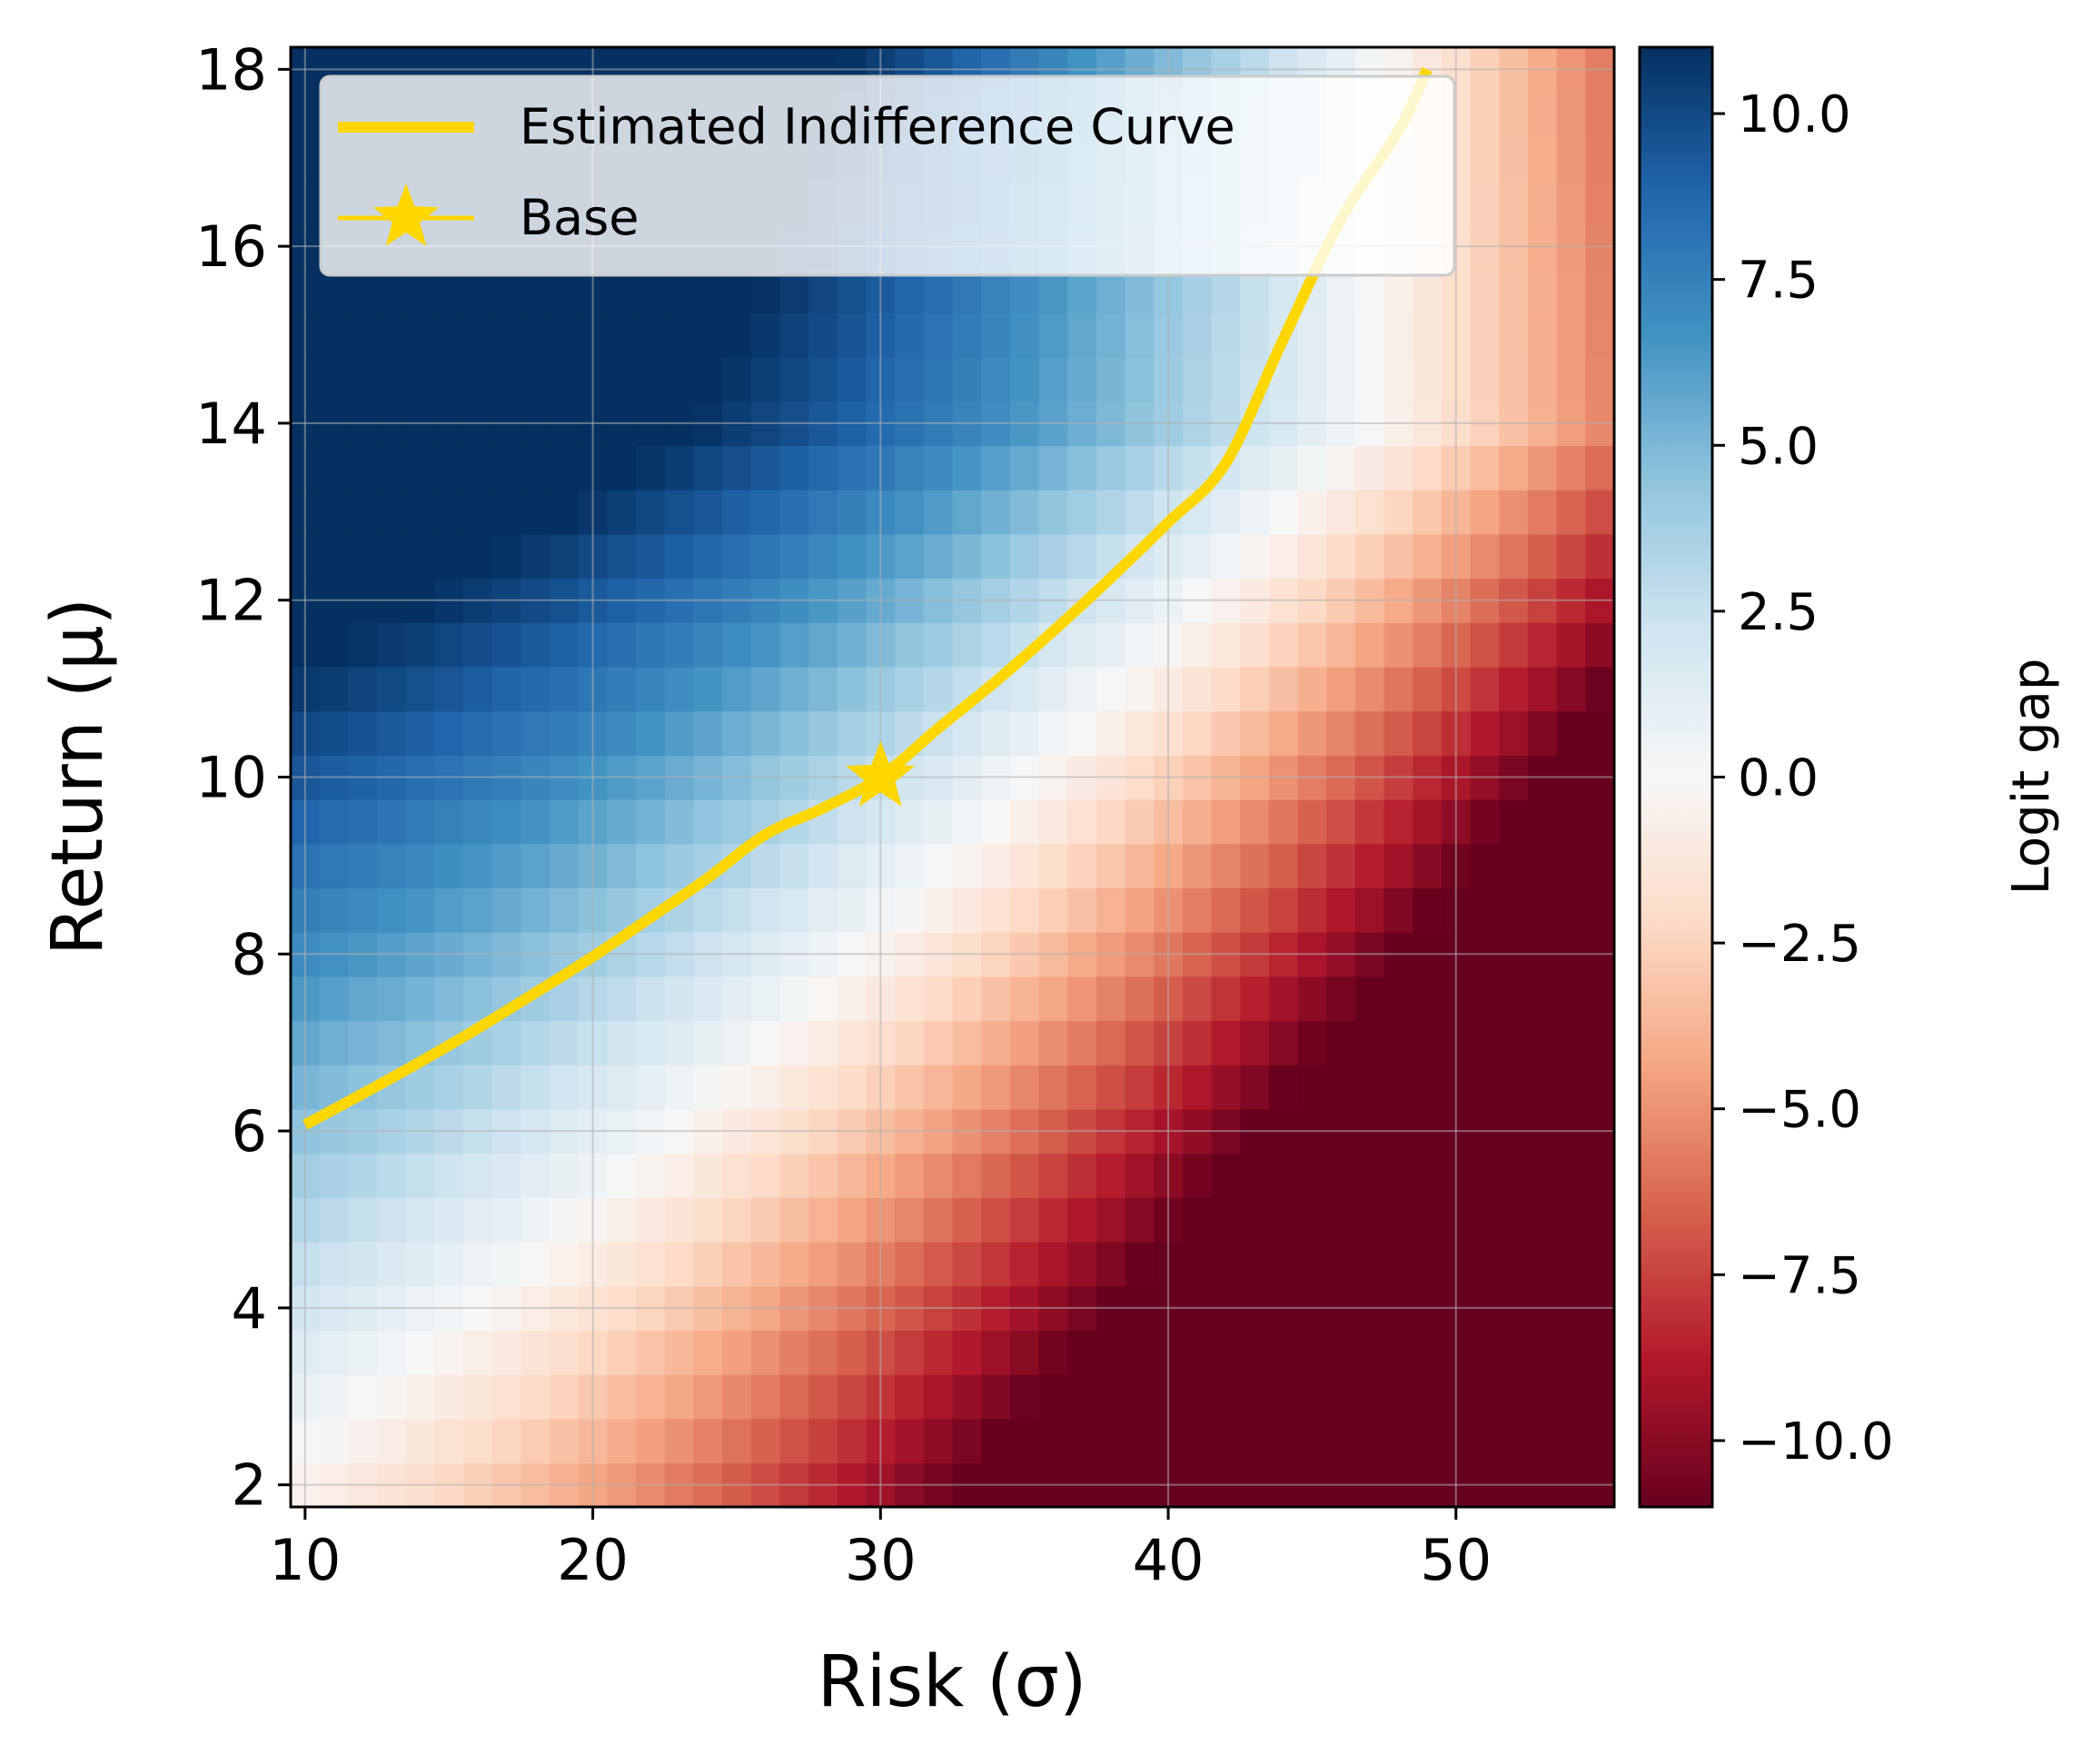 The height and width of the screenshot is (1764, 2092). What do you see at coordinates (1778, 612) in the screenshot?
I see `colorbar-tick-label: 2.5` at bounding box center [1778, 612].